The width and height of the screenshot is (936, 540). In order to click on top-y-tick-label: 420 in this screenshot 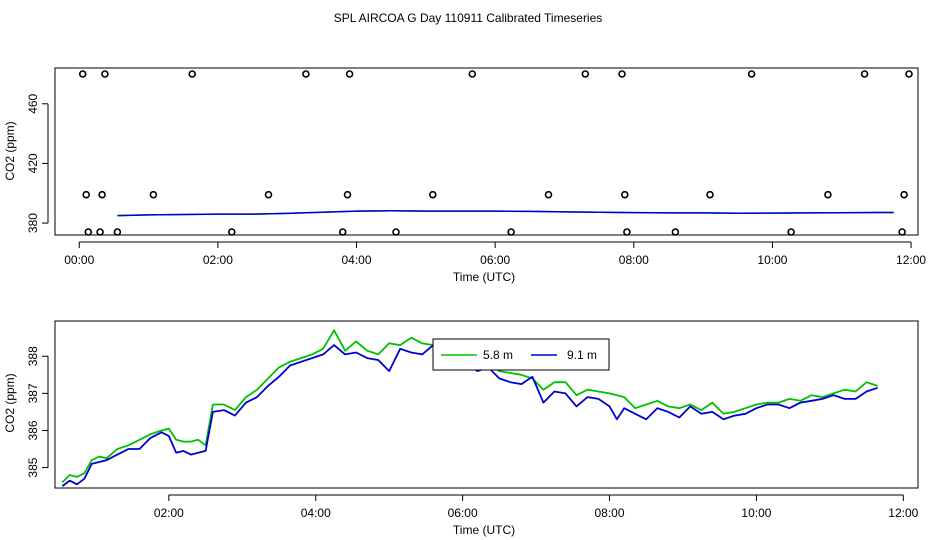, I will do `click(33, 163)`.